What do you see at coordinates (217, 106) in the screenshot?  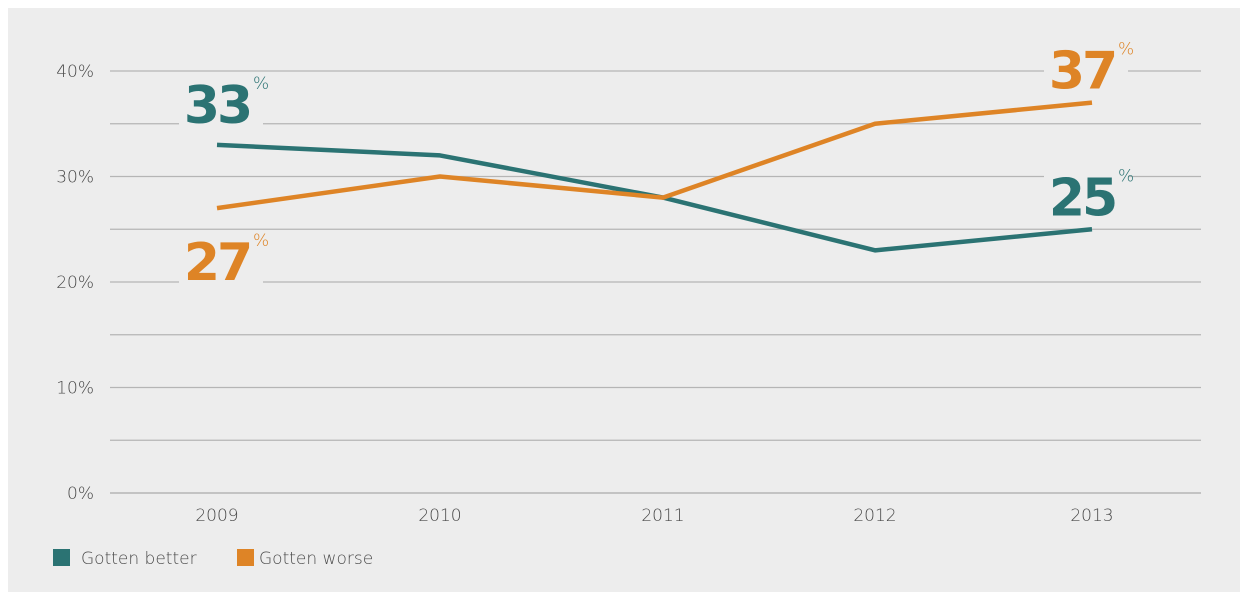 I see `callout-value: 33` at bounding box center [217, 106].